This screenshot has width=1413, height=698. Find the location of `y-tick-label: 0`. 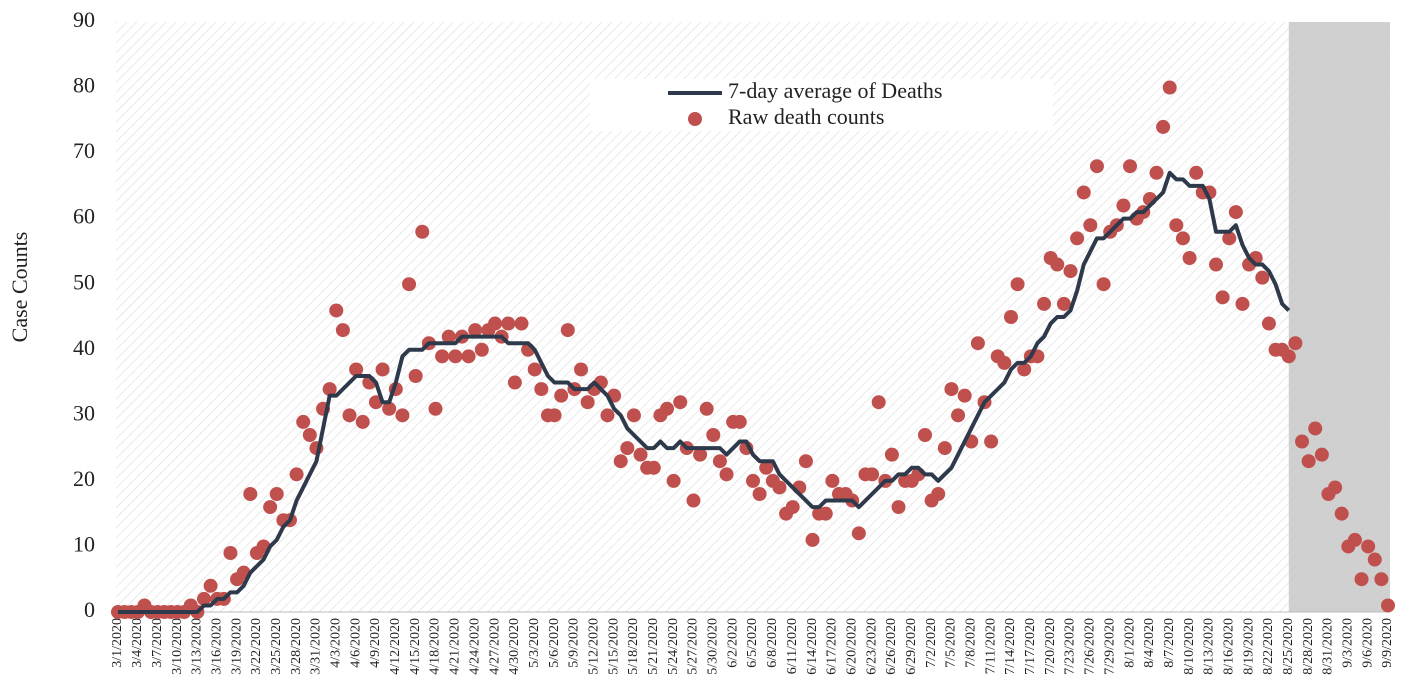

y-tick-label: 0 is located at coordinates (89, 609).